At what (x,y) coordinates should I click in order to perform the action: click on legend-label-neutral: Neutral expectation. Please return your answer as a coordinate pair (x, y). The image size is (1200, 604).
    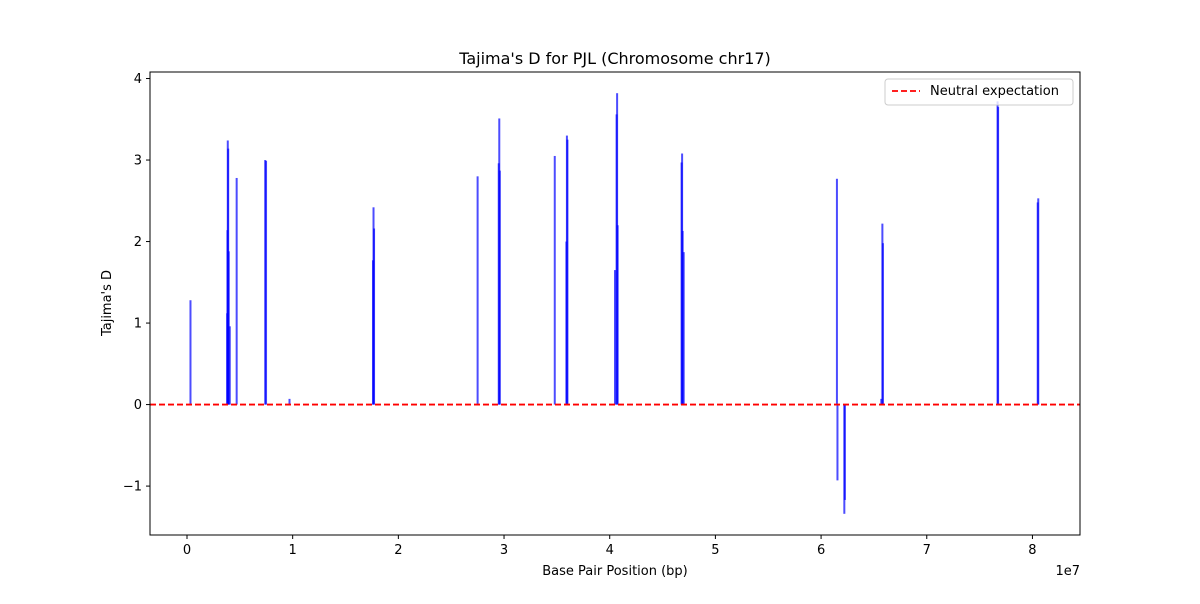
    Looking at the image, I should click on (994, 91).